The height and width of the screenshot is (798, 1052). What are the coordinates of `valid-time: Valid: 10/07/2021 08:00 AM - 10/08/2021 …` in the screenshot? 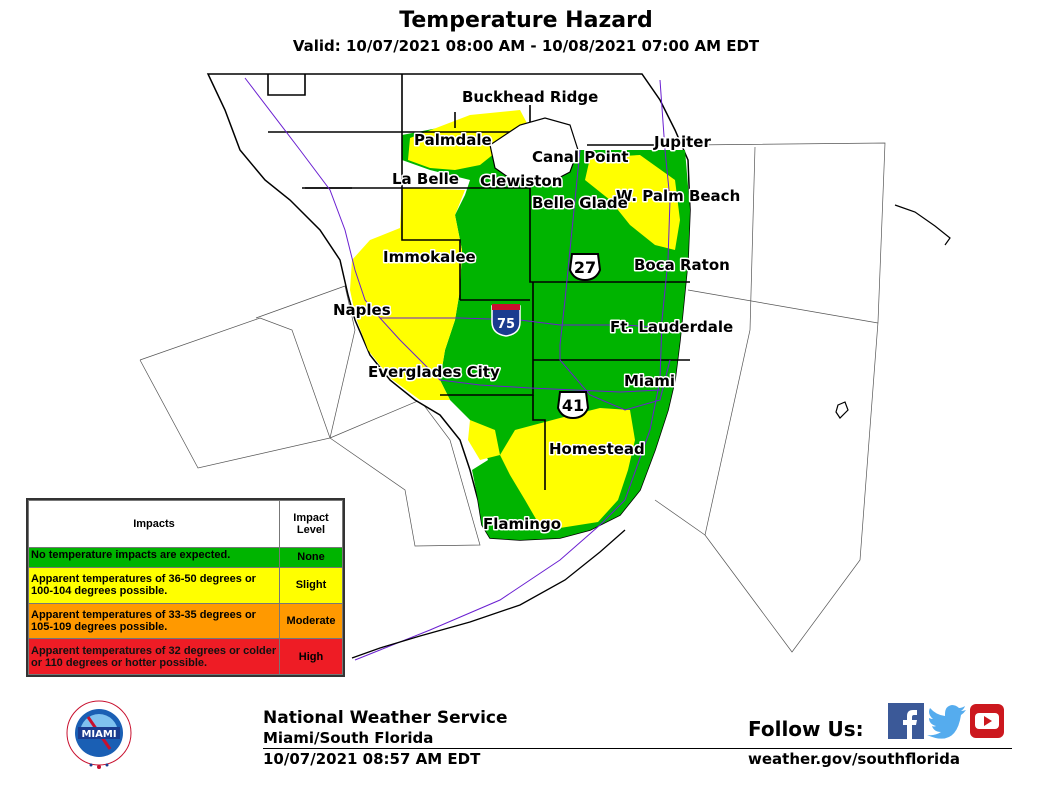 It's located at (526, 46).